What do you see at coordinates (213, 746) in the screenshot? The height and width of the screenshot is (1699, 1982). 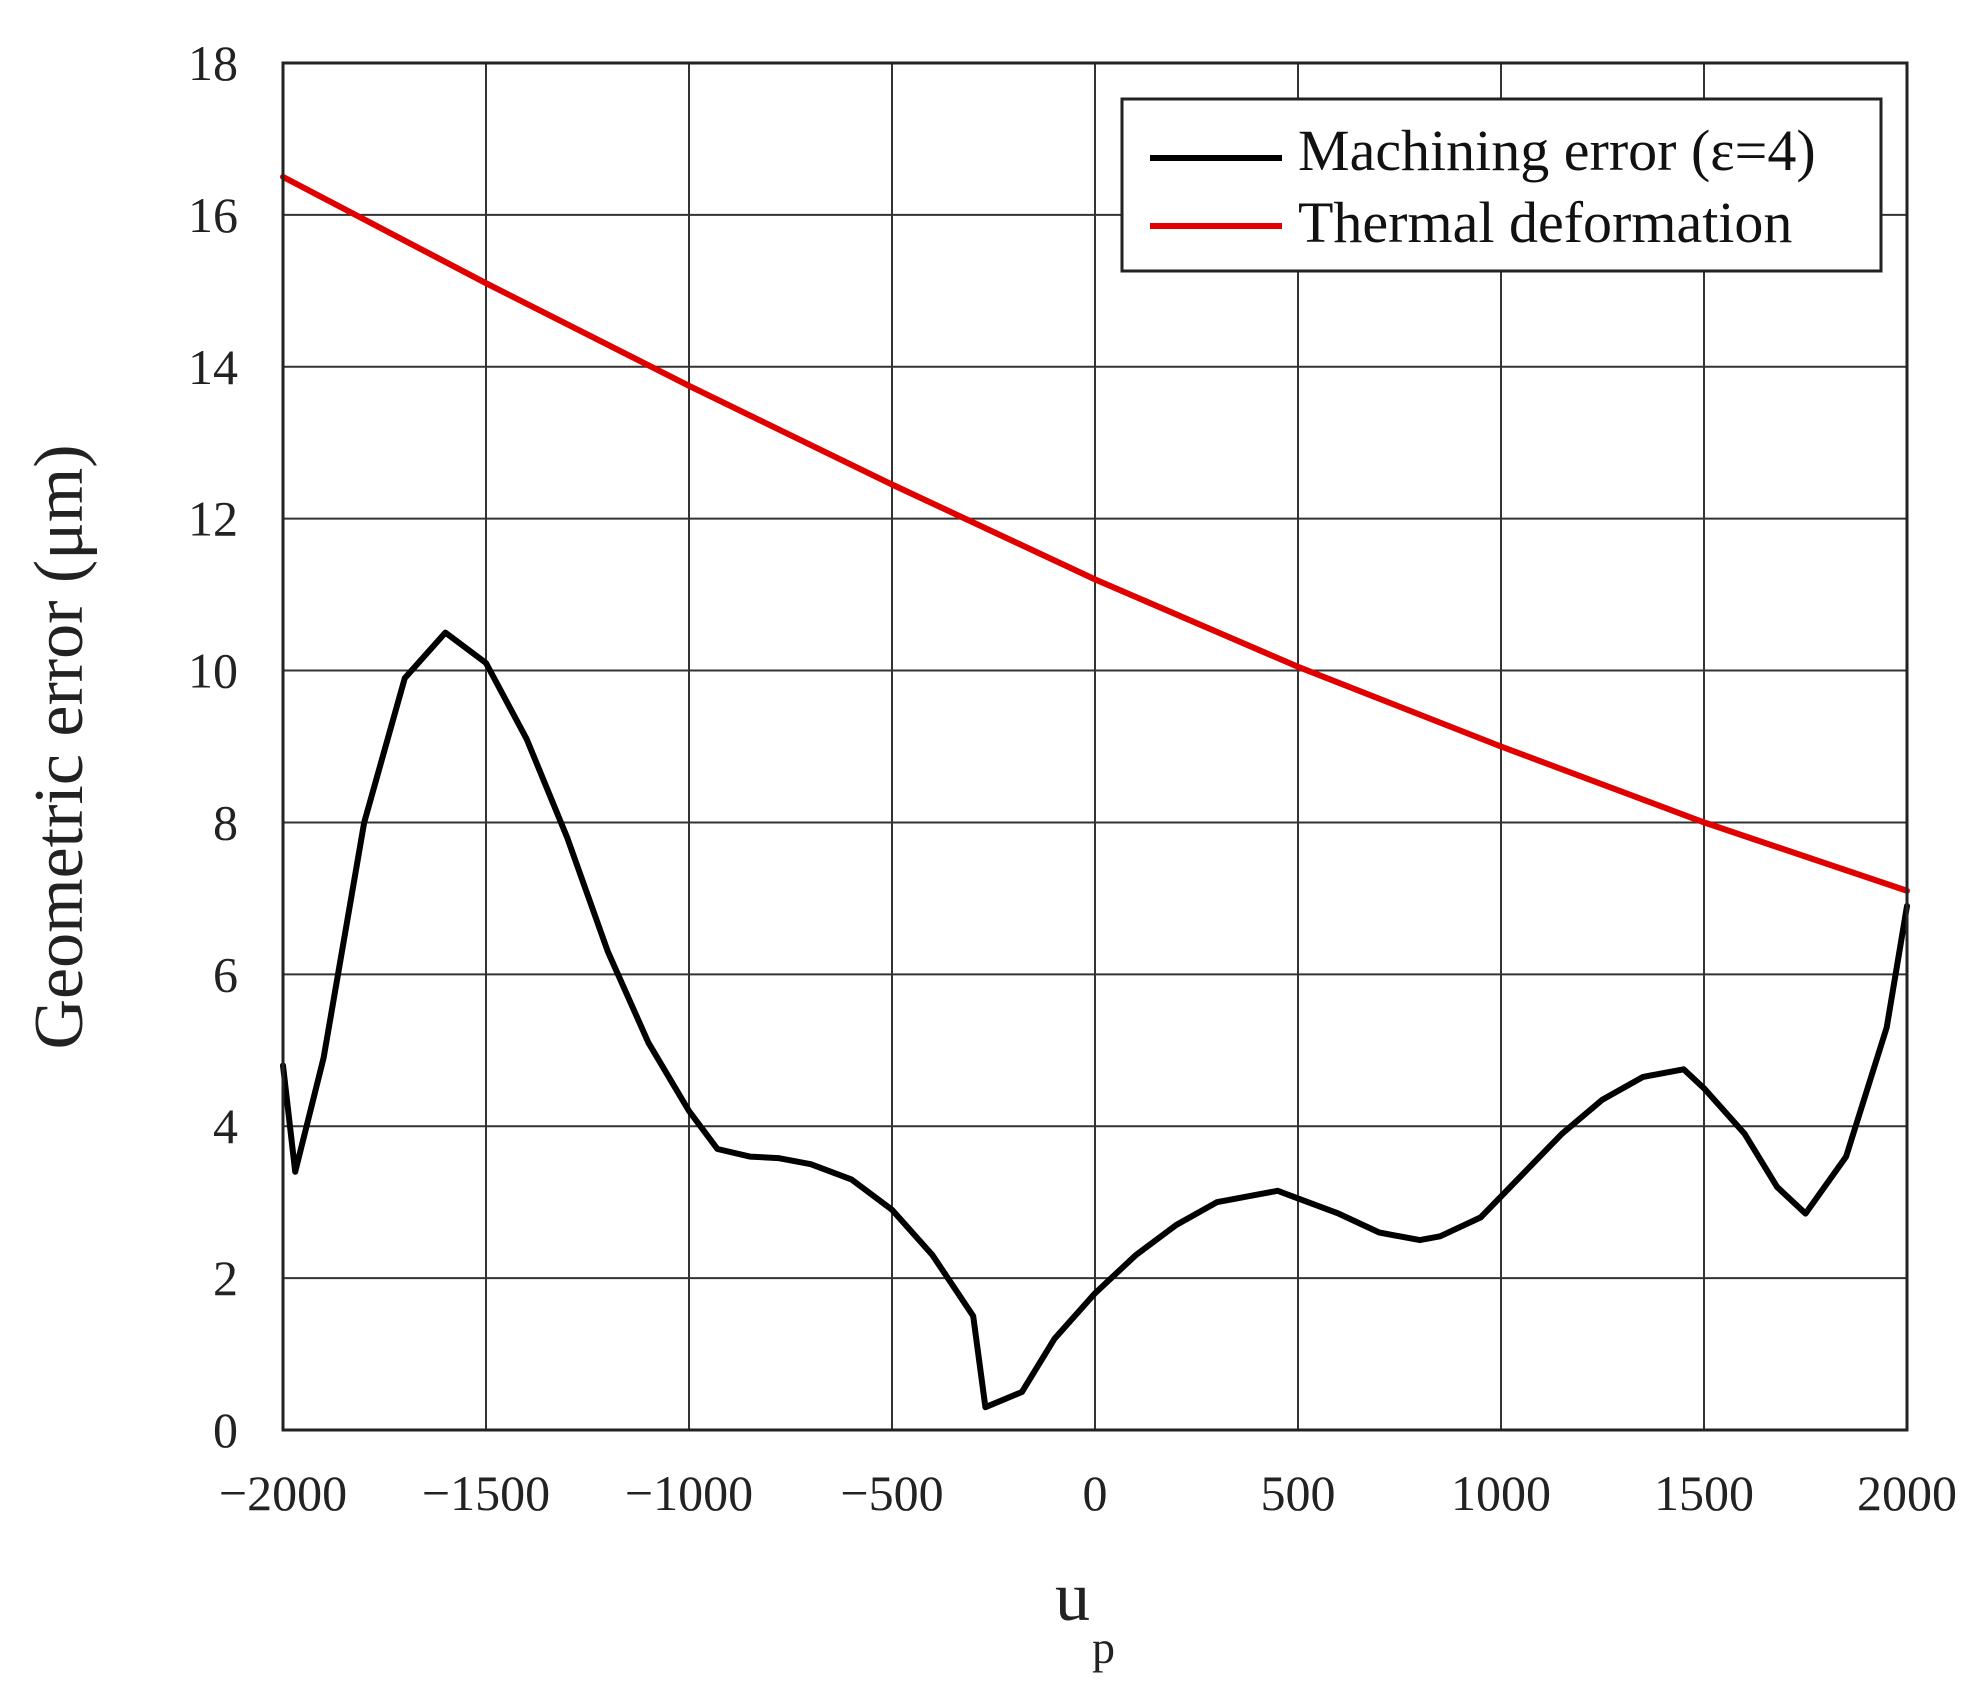 I see `y-tick-labels: 0 2 4 6 8 10 12 14 16 18` at bounding box center [213, 746].